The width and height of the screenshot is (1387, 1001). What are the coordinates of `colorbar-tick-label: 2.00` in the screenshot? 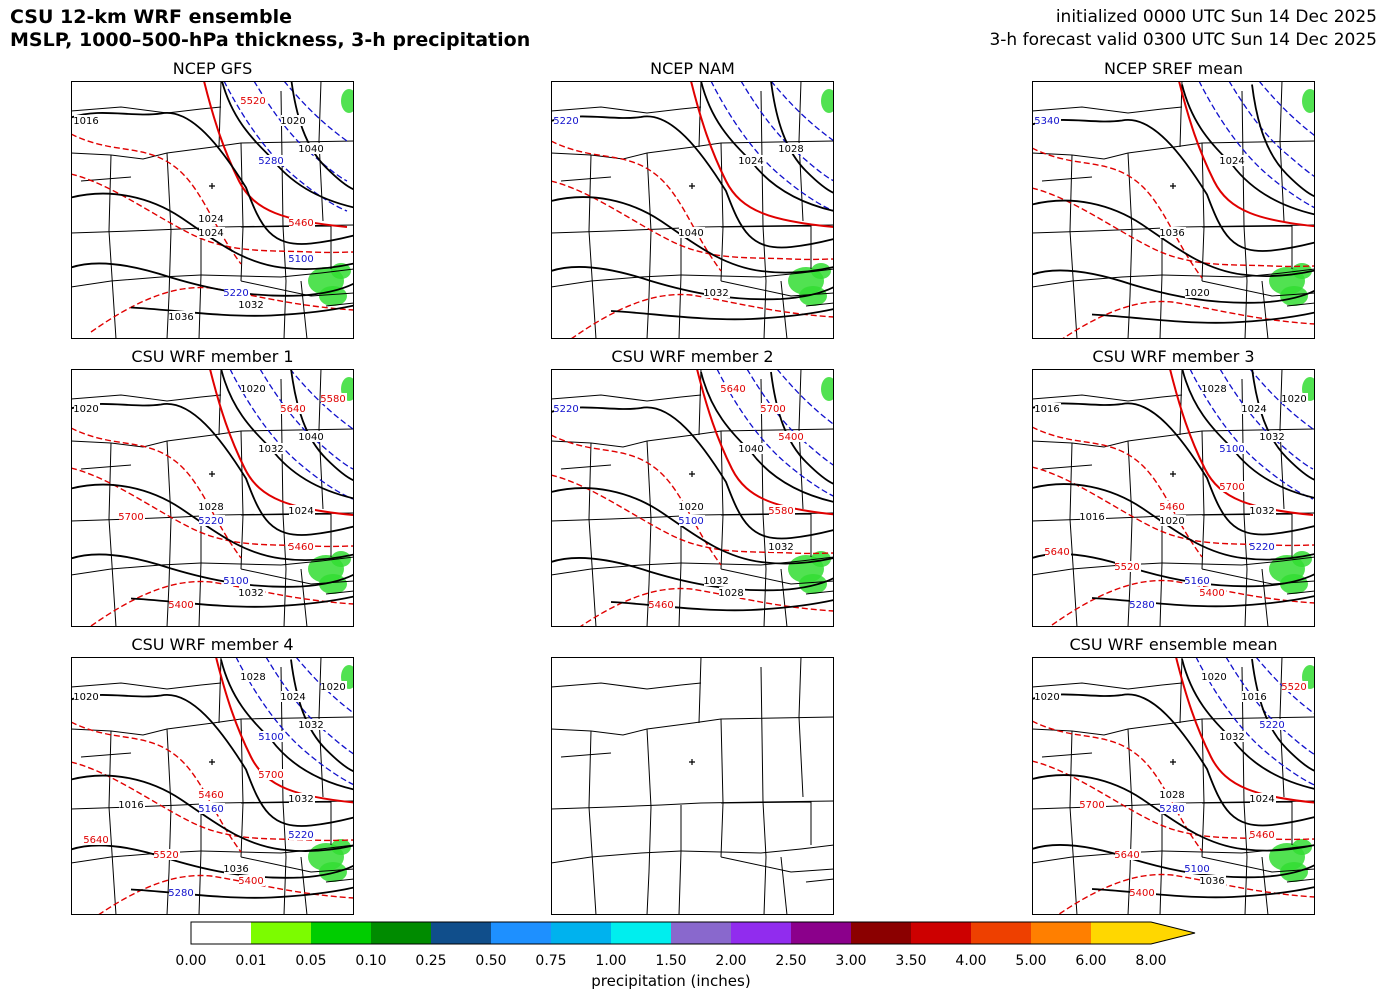 It's located at (731, 961).